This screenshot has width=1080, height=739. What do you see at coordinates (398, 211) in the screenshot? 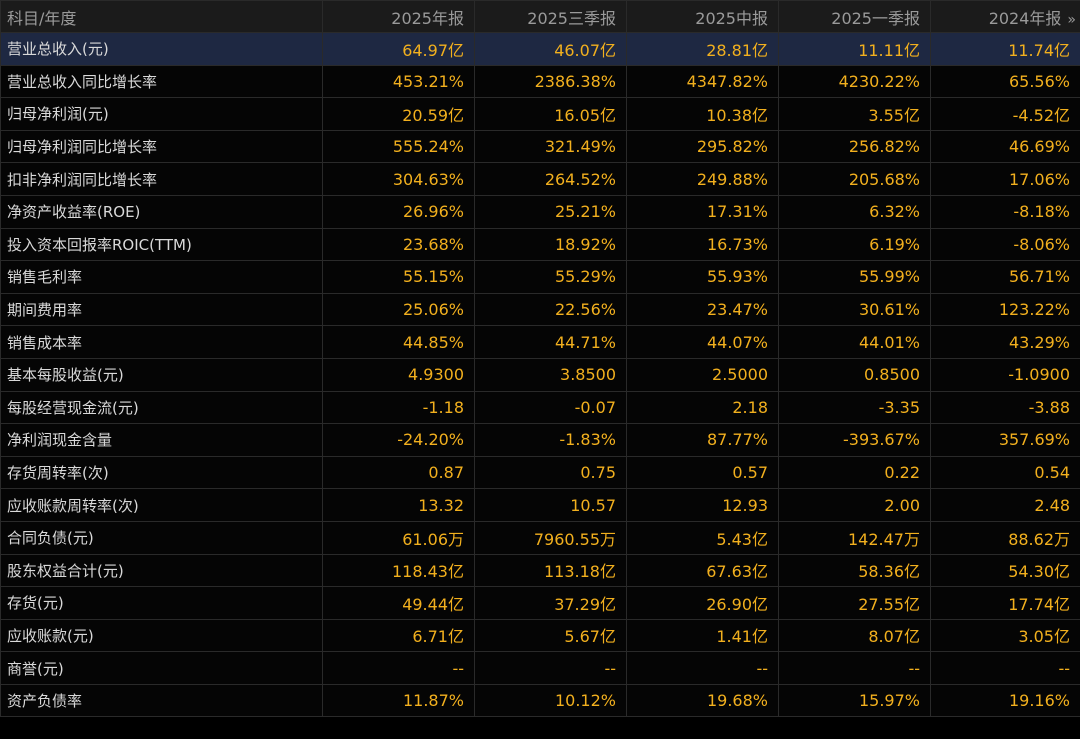
I see `cell-value: 26.96%` at bounding box center [398, 211].